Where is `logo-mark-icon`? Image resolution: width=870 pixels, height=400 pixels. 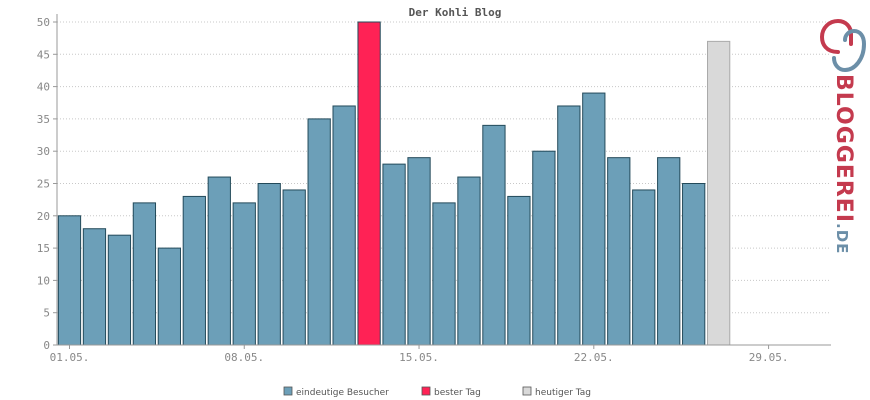
logo-mark-icon is located at coordinates (843, 45).